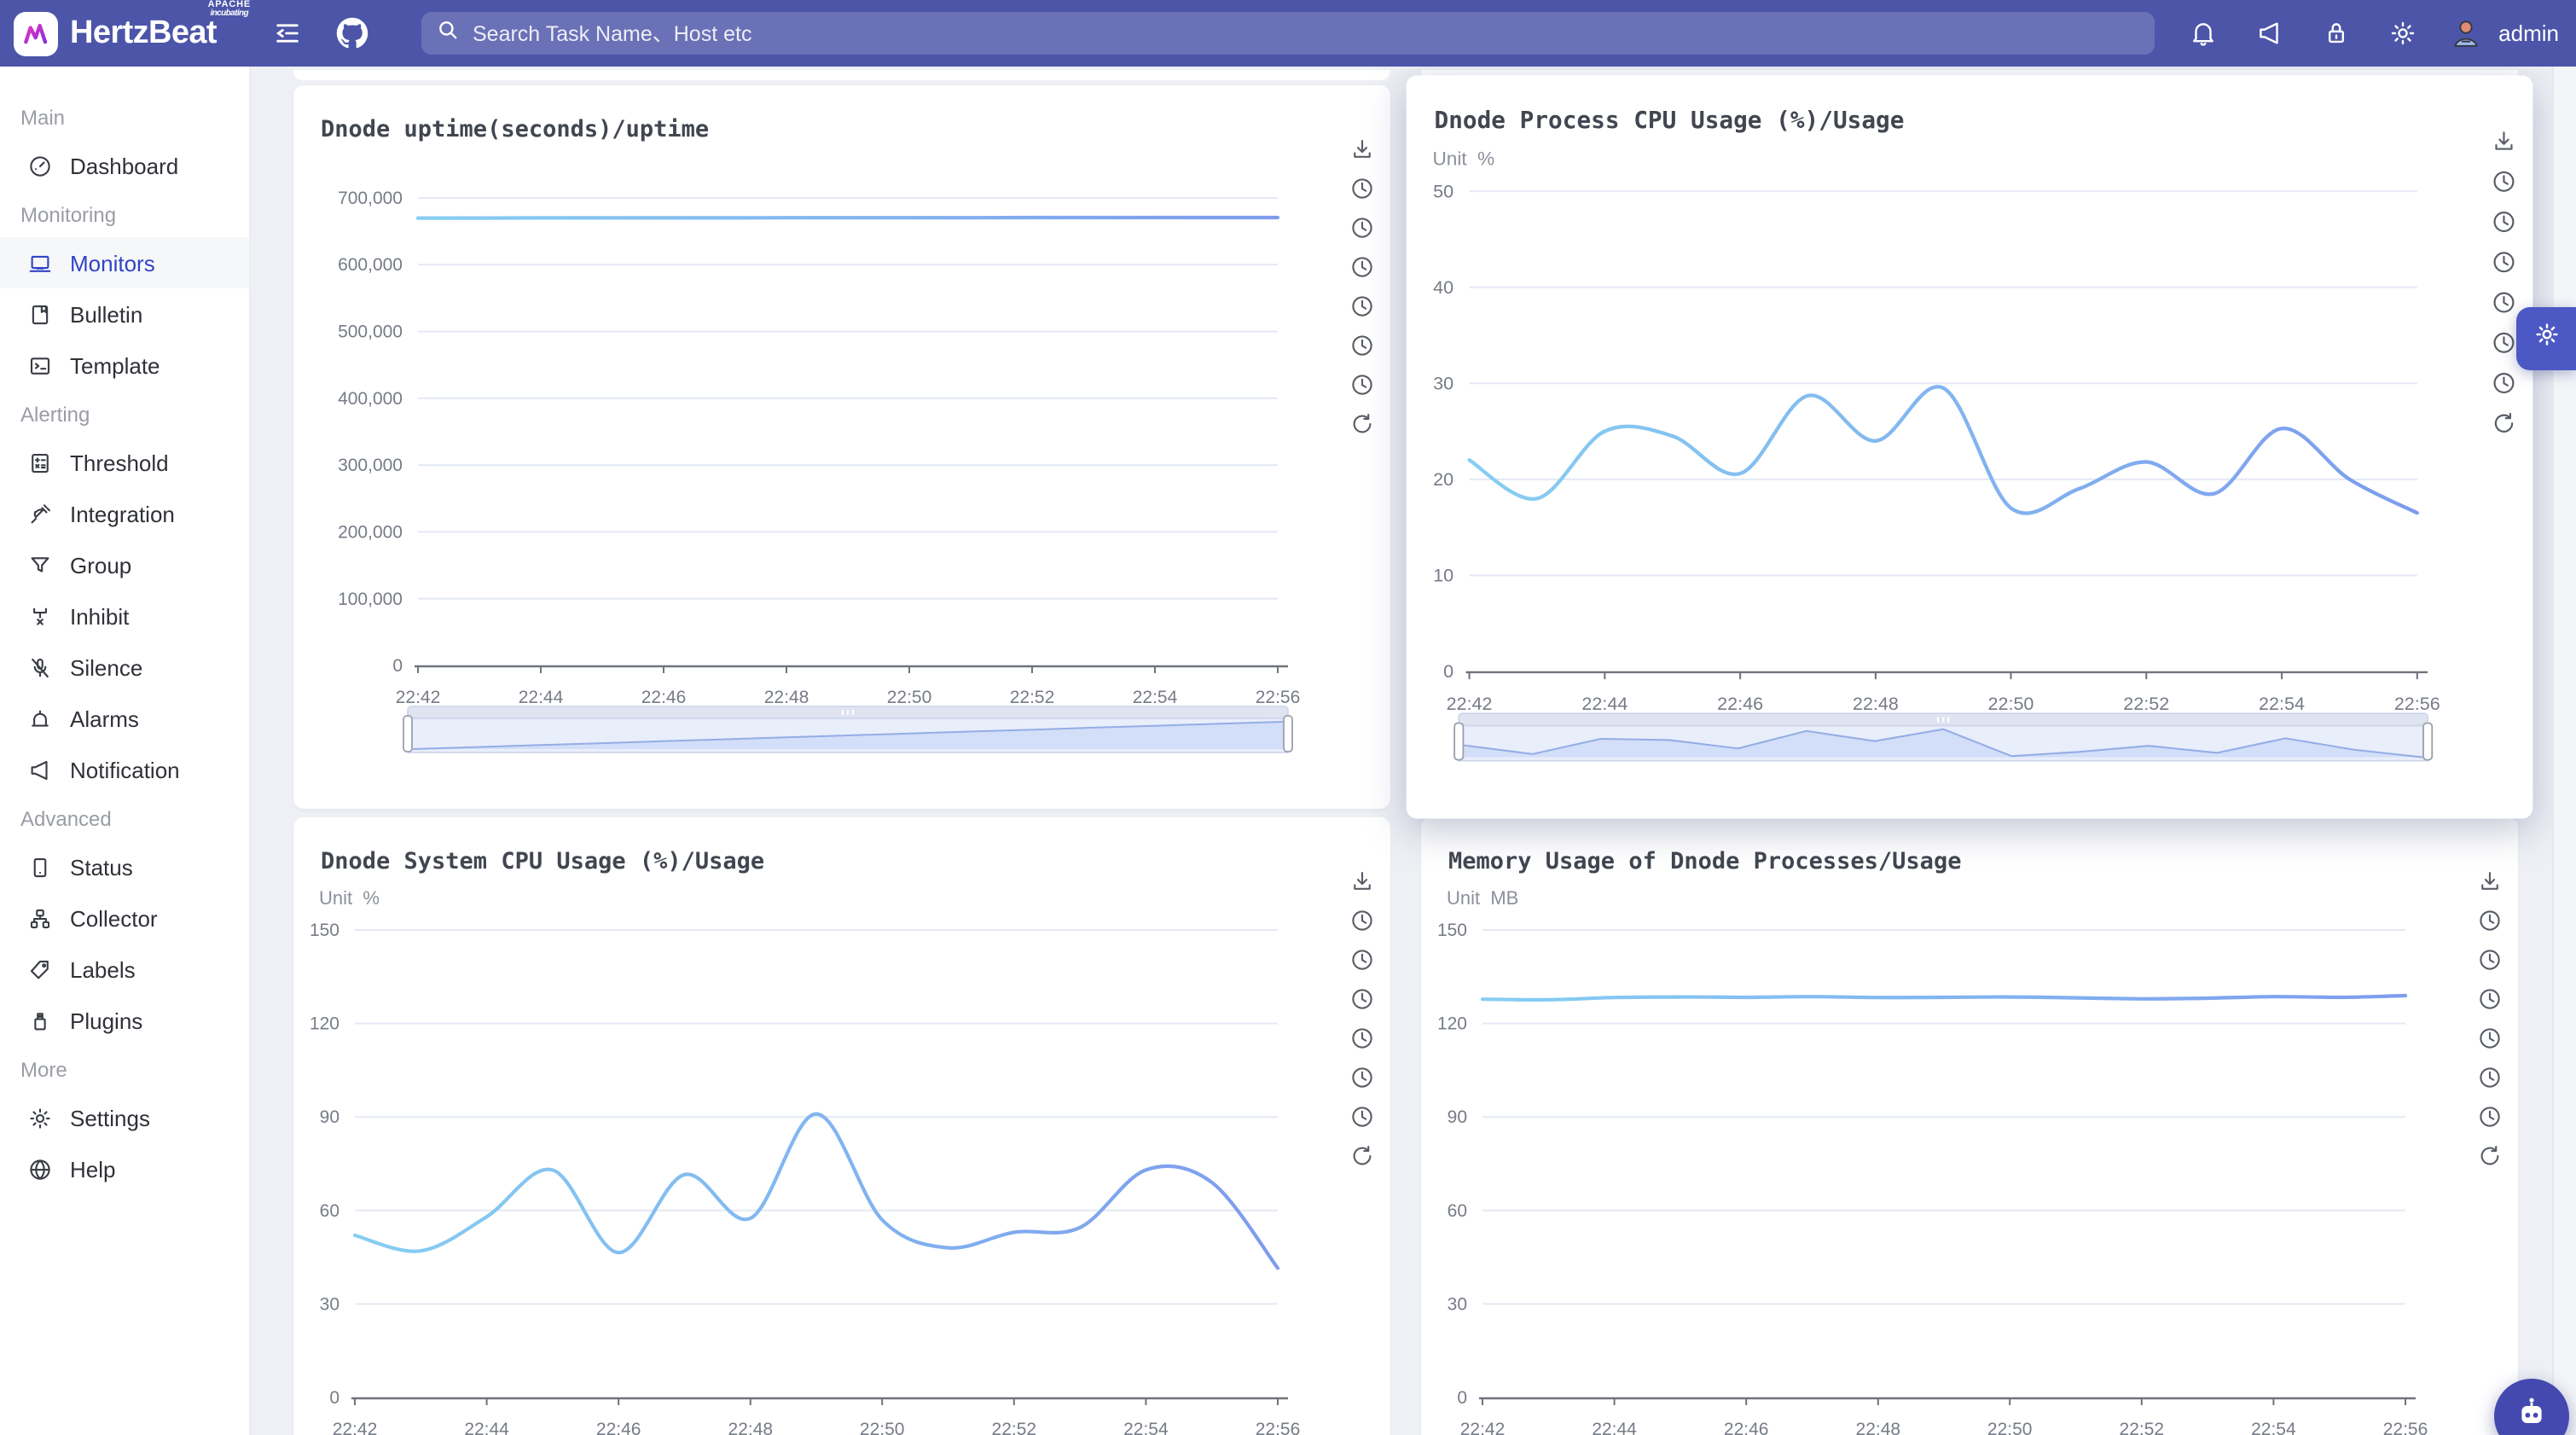 The image size is (2576, 1435). Describe the element at coordinates (100, 616) in the screenshot. I see `sidebar-item-label: Inhibit` at that location.